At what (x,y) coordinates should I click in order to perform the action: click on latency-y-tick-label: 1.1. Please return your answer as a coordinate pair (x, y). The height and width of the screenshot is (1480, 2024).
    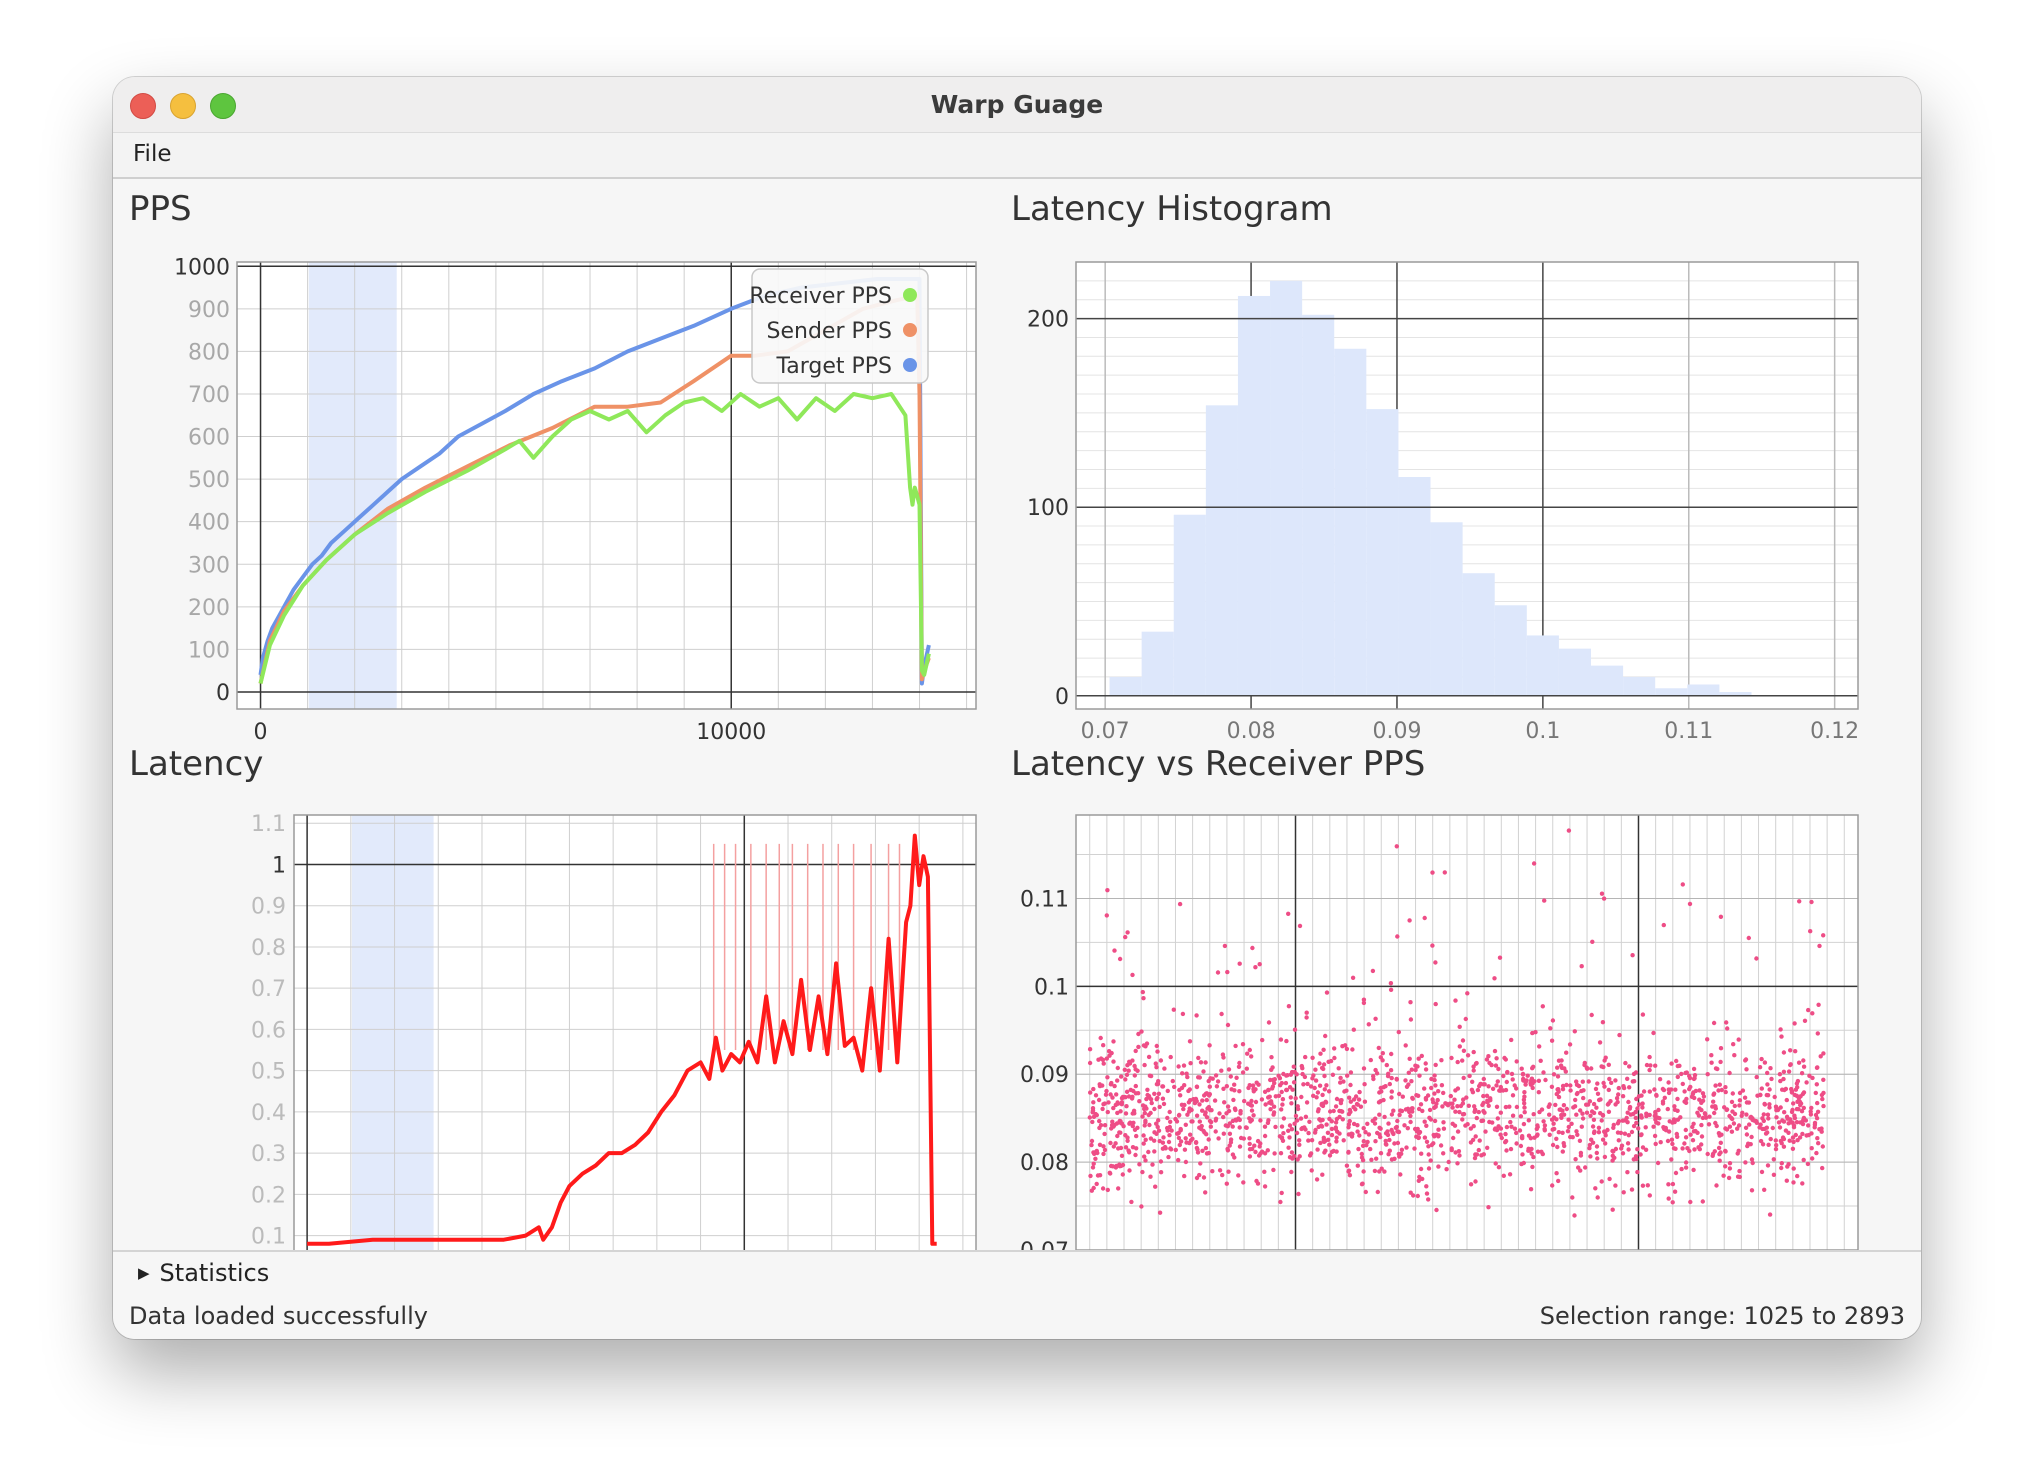
    Looking at the image, I should click on (268, 824).